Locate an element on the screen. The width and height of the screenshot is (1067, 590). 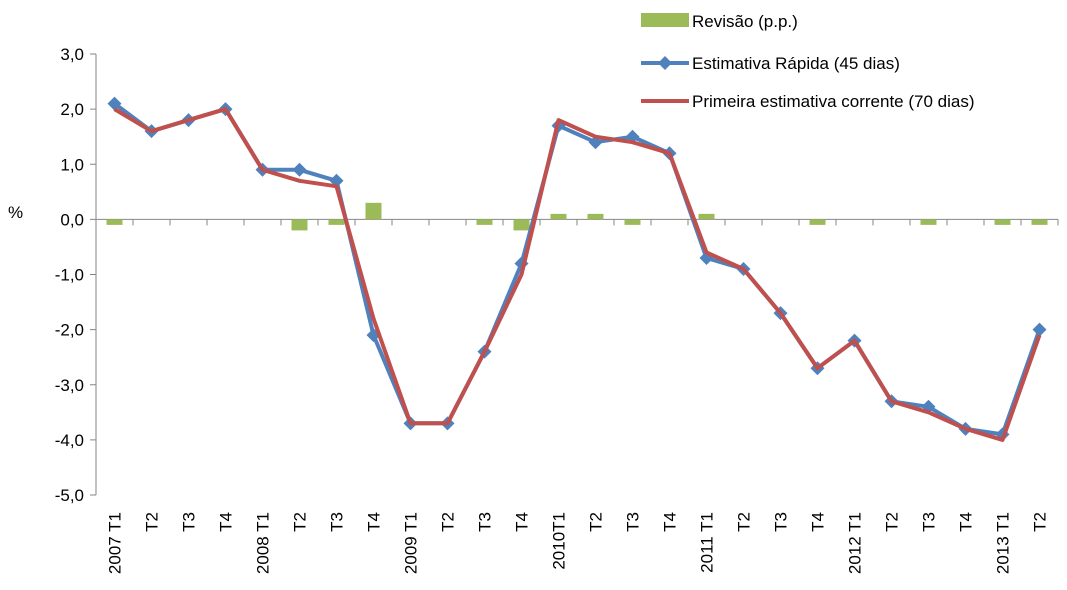
x-tick-label: 2012 T1 is located at coordinates (855, 543).